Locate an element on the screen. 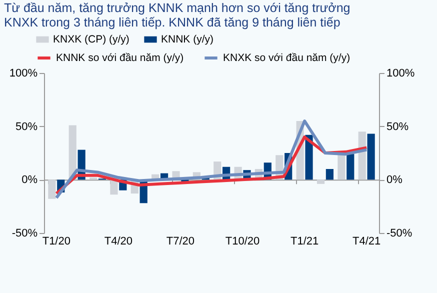 This screenshot has height=293, width=437. text: Từ đầu năm, tăng trưởng KNNK mạnh hơn so với tăng trưởng is located at coordinates (177, 8).